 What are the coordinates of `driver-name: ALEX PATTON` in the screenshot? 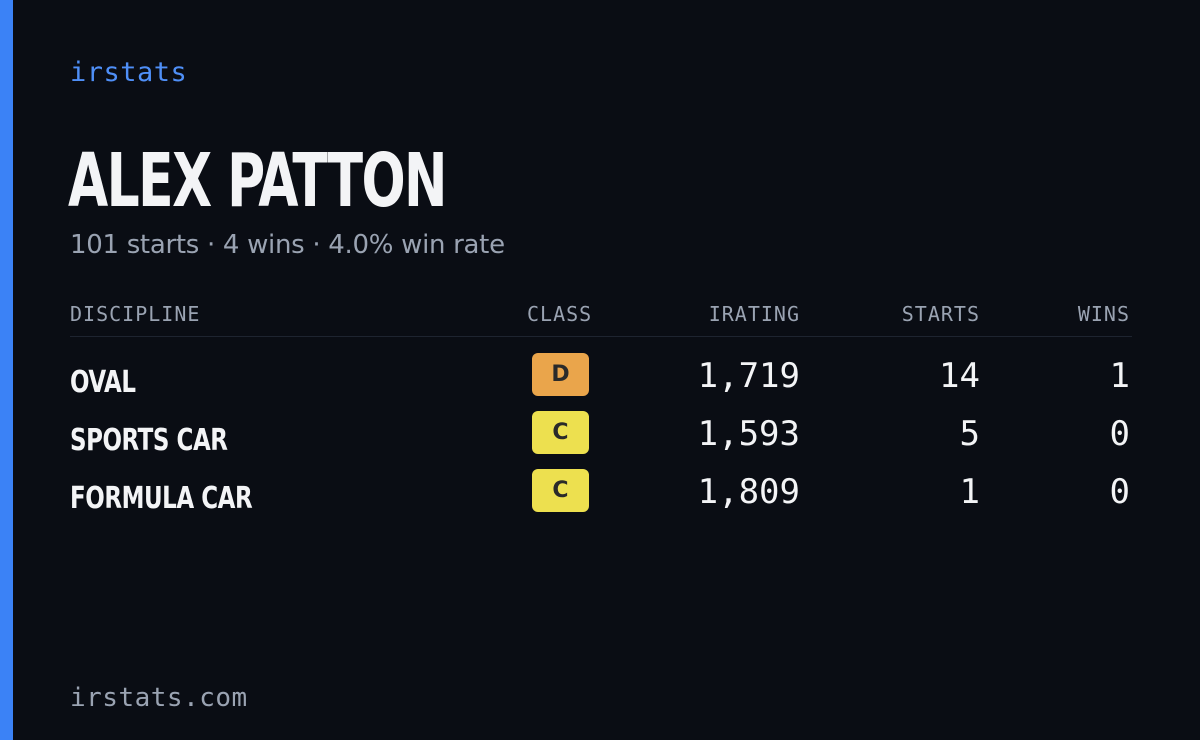 It's located at (258, 181).